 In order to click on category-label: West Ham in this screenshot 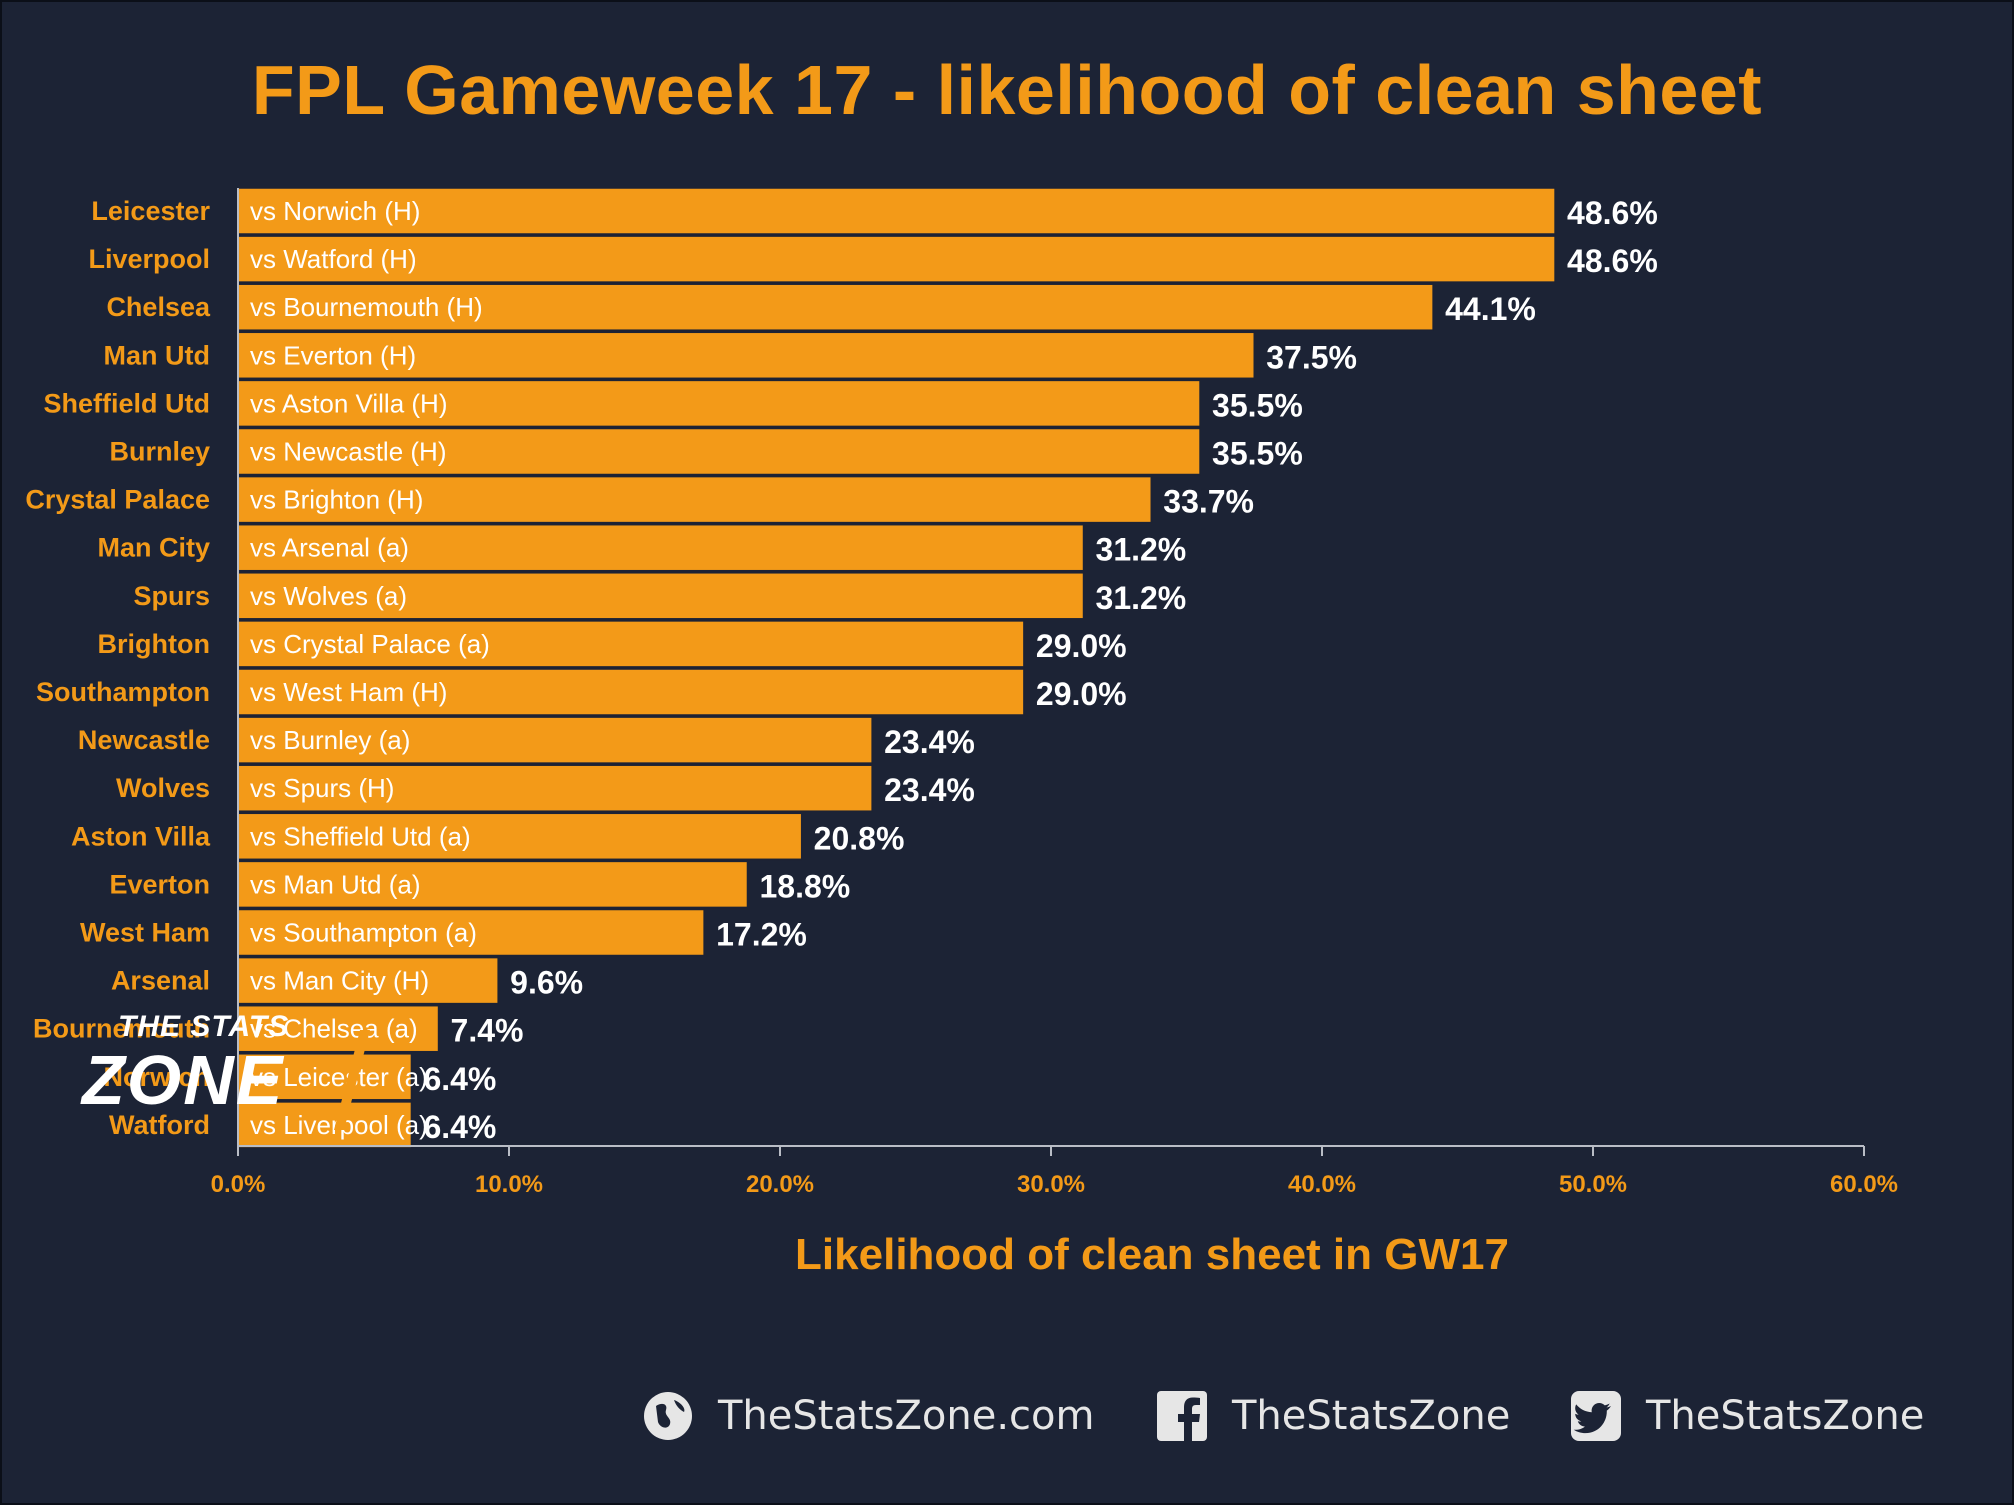, I will do `click(145, 933)`.